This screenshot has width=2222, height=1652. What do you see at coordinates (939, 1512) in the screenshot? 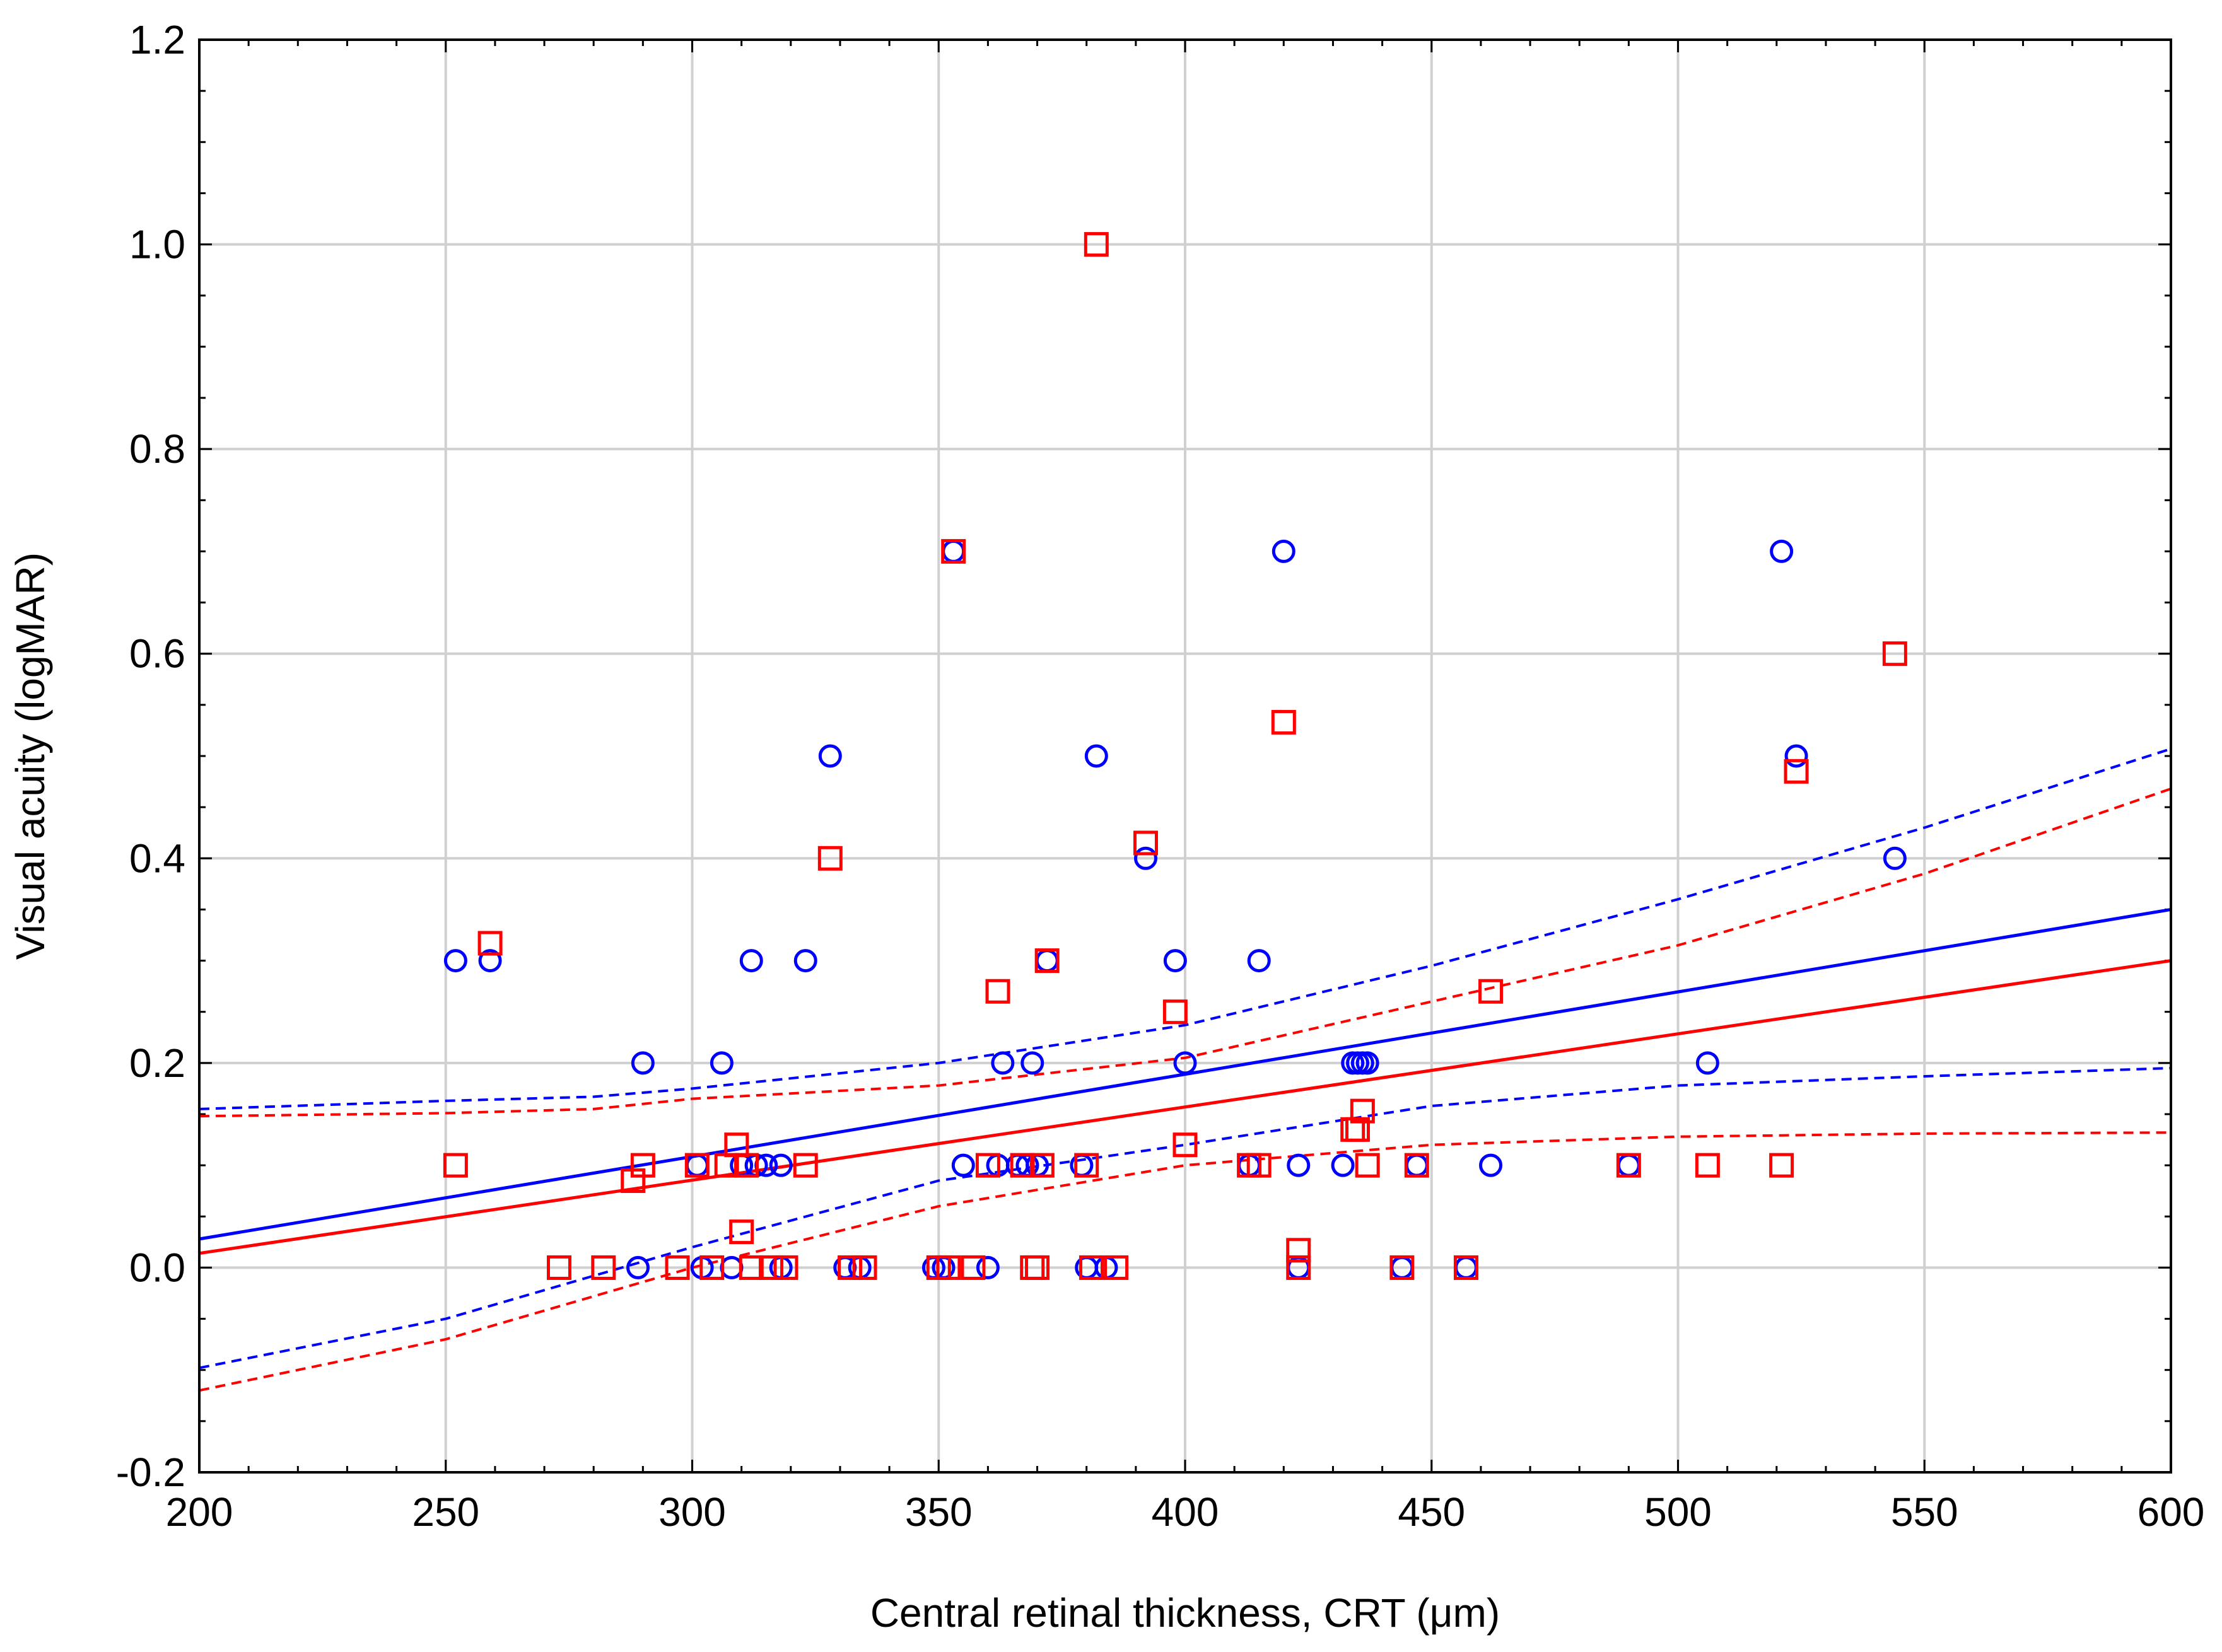
I see `x-tick-label: 350` at bounding box center [939, 1512].